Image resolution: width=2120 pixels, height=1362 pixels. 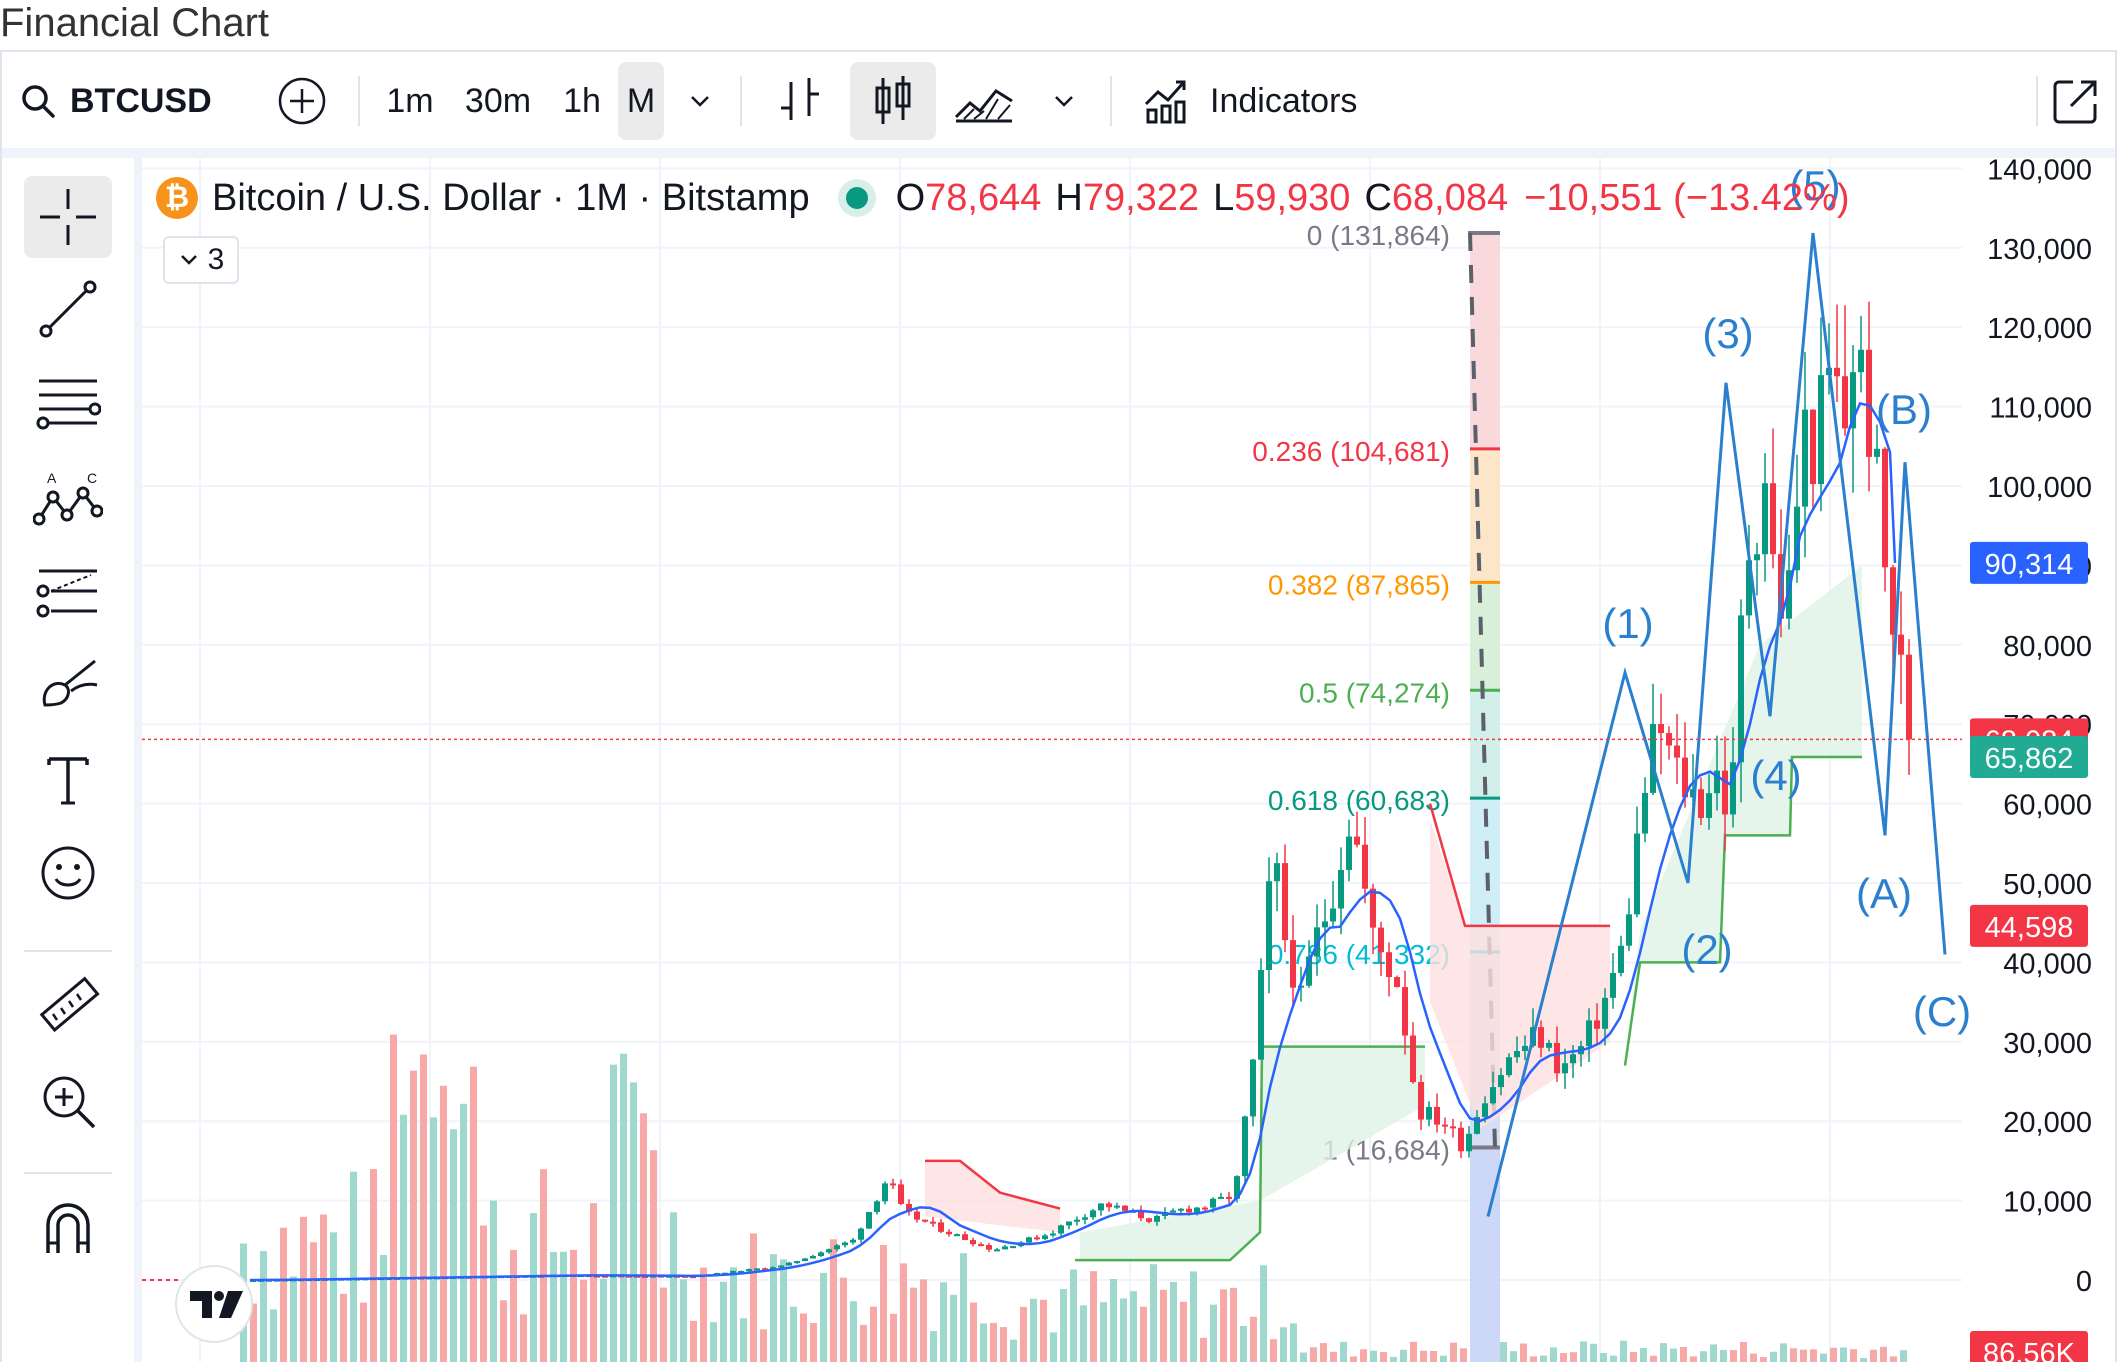 What do you see at coordinates (68, 309) in the screenshot?
I see `trend-line-tool` at bounding box center [68, 309].